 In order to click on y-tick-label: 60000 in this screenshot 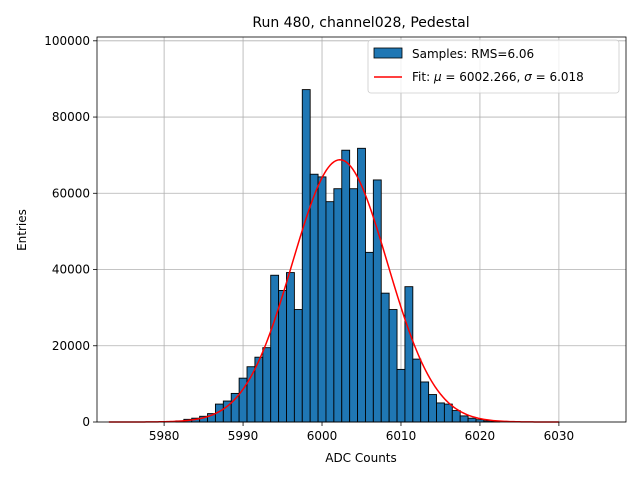, I will do `click(71, 193)`.